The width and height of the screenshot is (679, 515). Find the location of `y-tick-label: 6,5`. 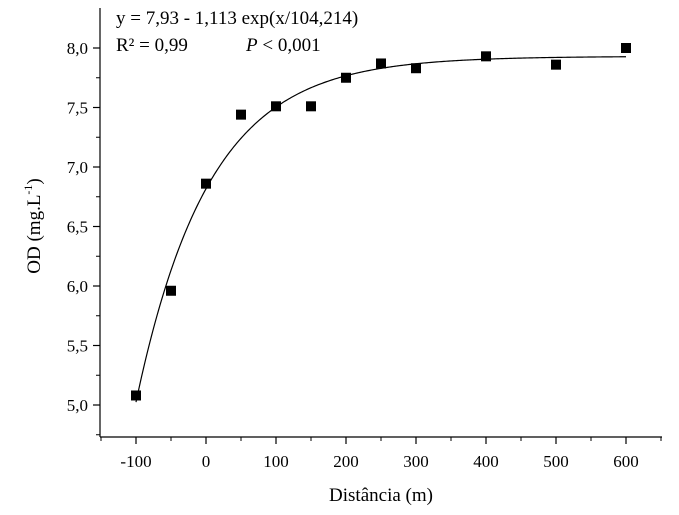

y-tick-label: 6,5 is located at coordinates (77, 227).